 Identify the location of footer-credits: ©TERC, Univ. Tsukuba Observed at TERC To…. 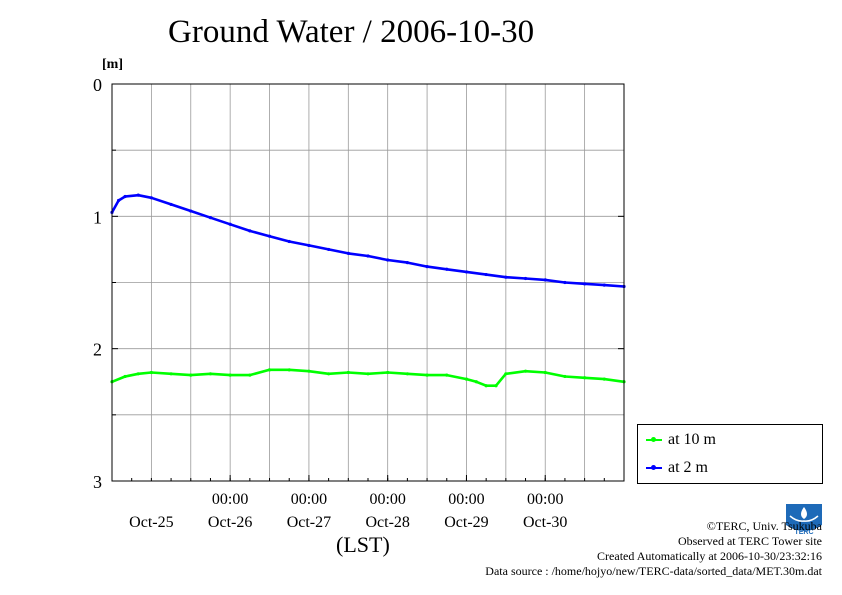
(653, 549).